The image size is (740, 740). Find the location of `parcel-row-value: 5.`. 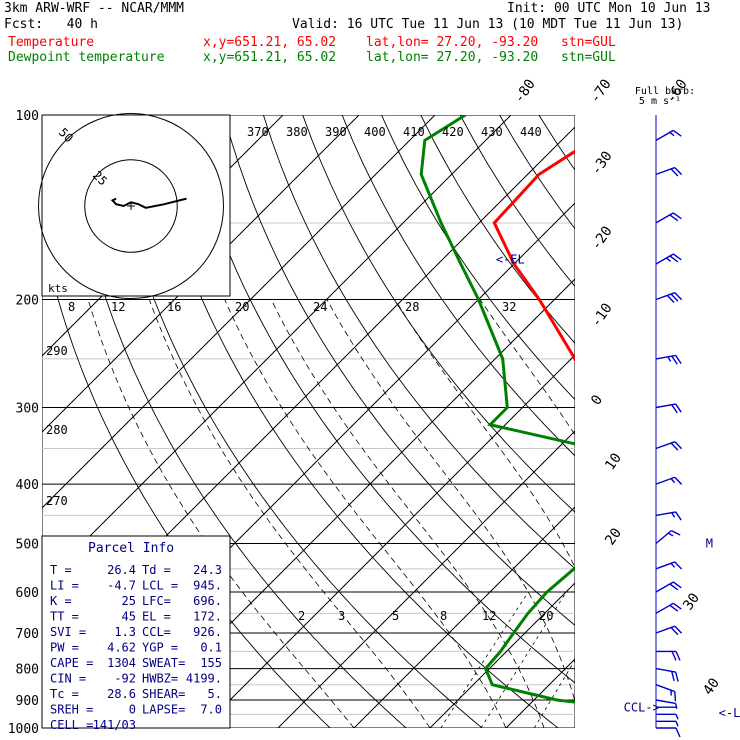

parcel-row-value: 5. is located at coordinates (215, 694).